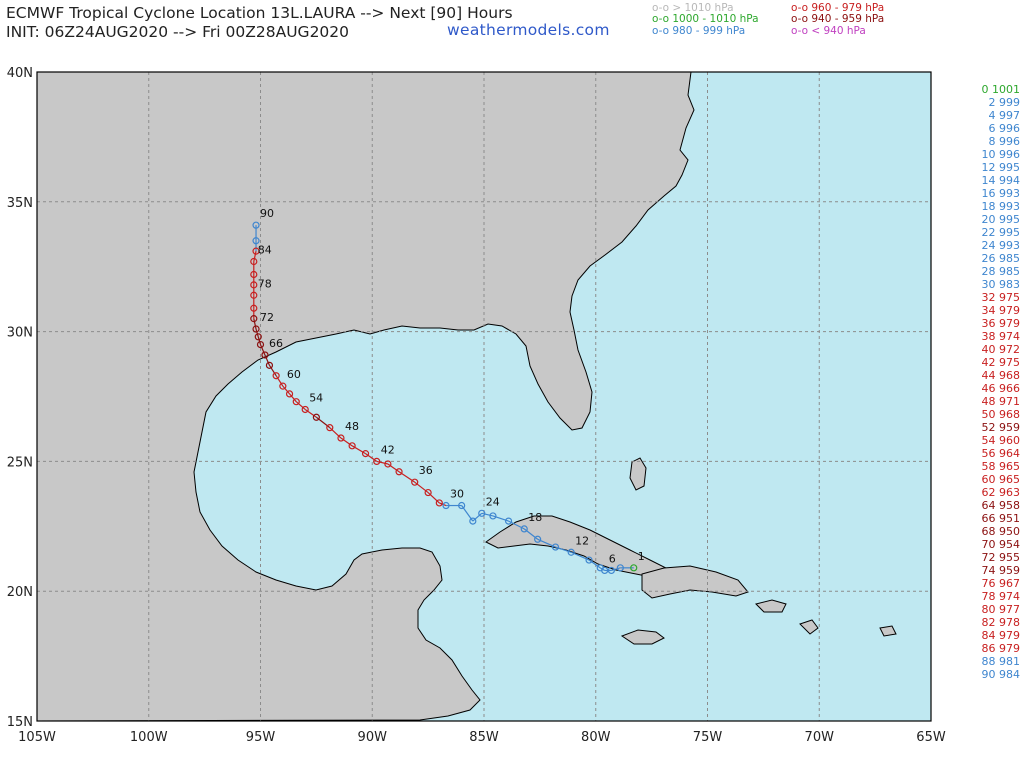 The height and width of the screenshot is (768, 1024). What do you see at coordinates (294, 374) in the screenshot?
I see `track-hour-label: 60` at bounding box center [294, 374].